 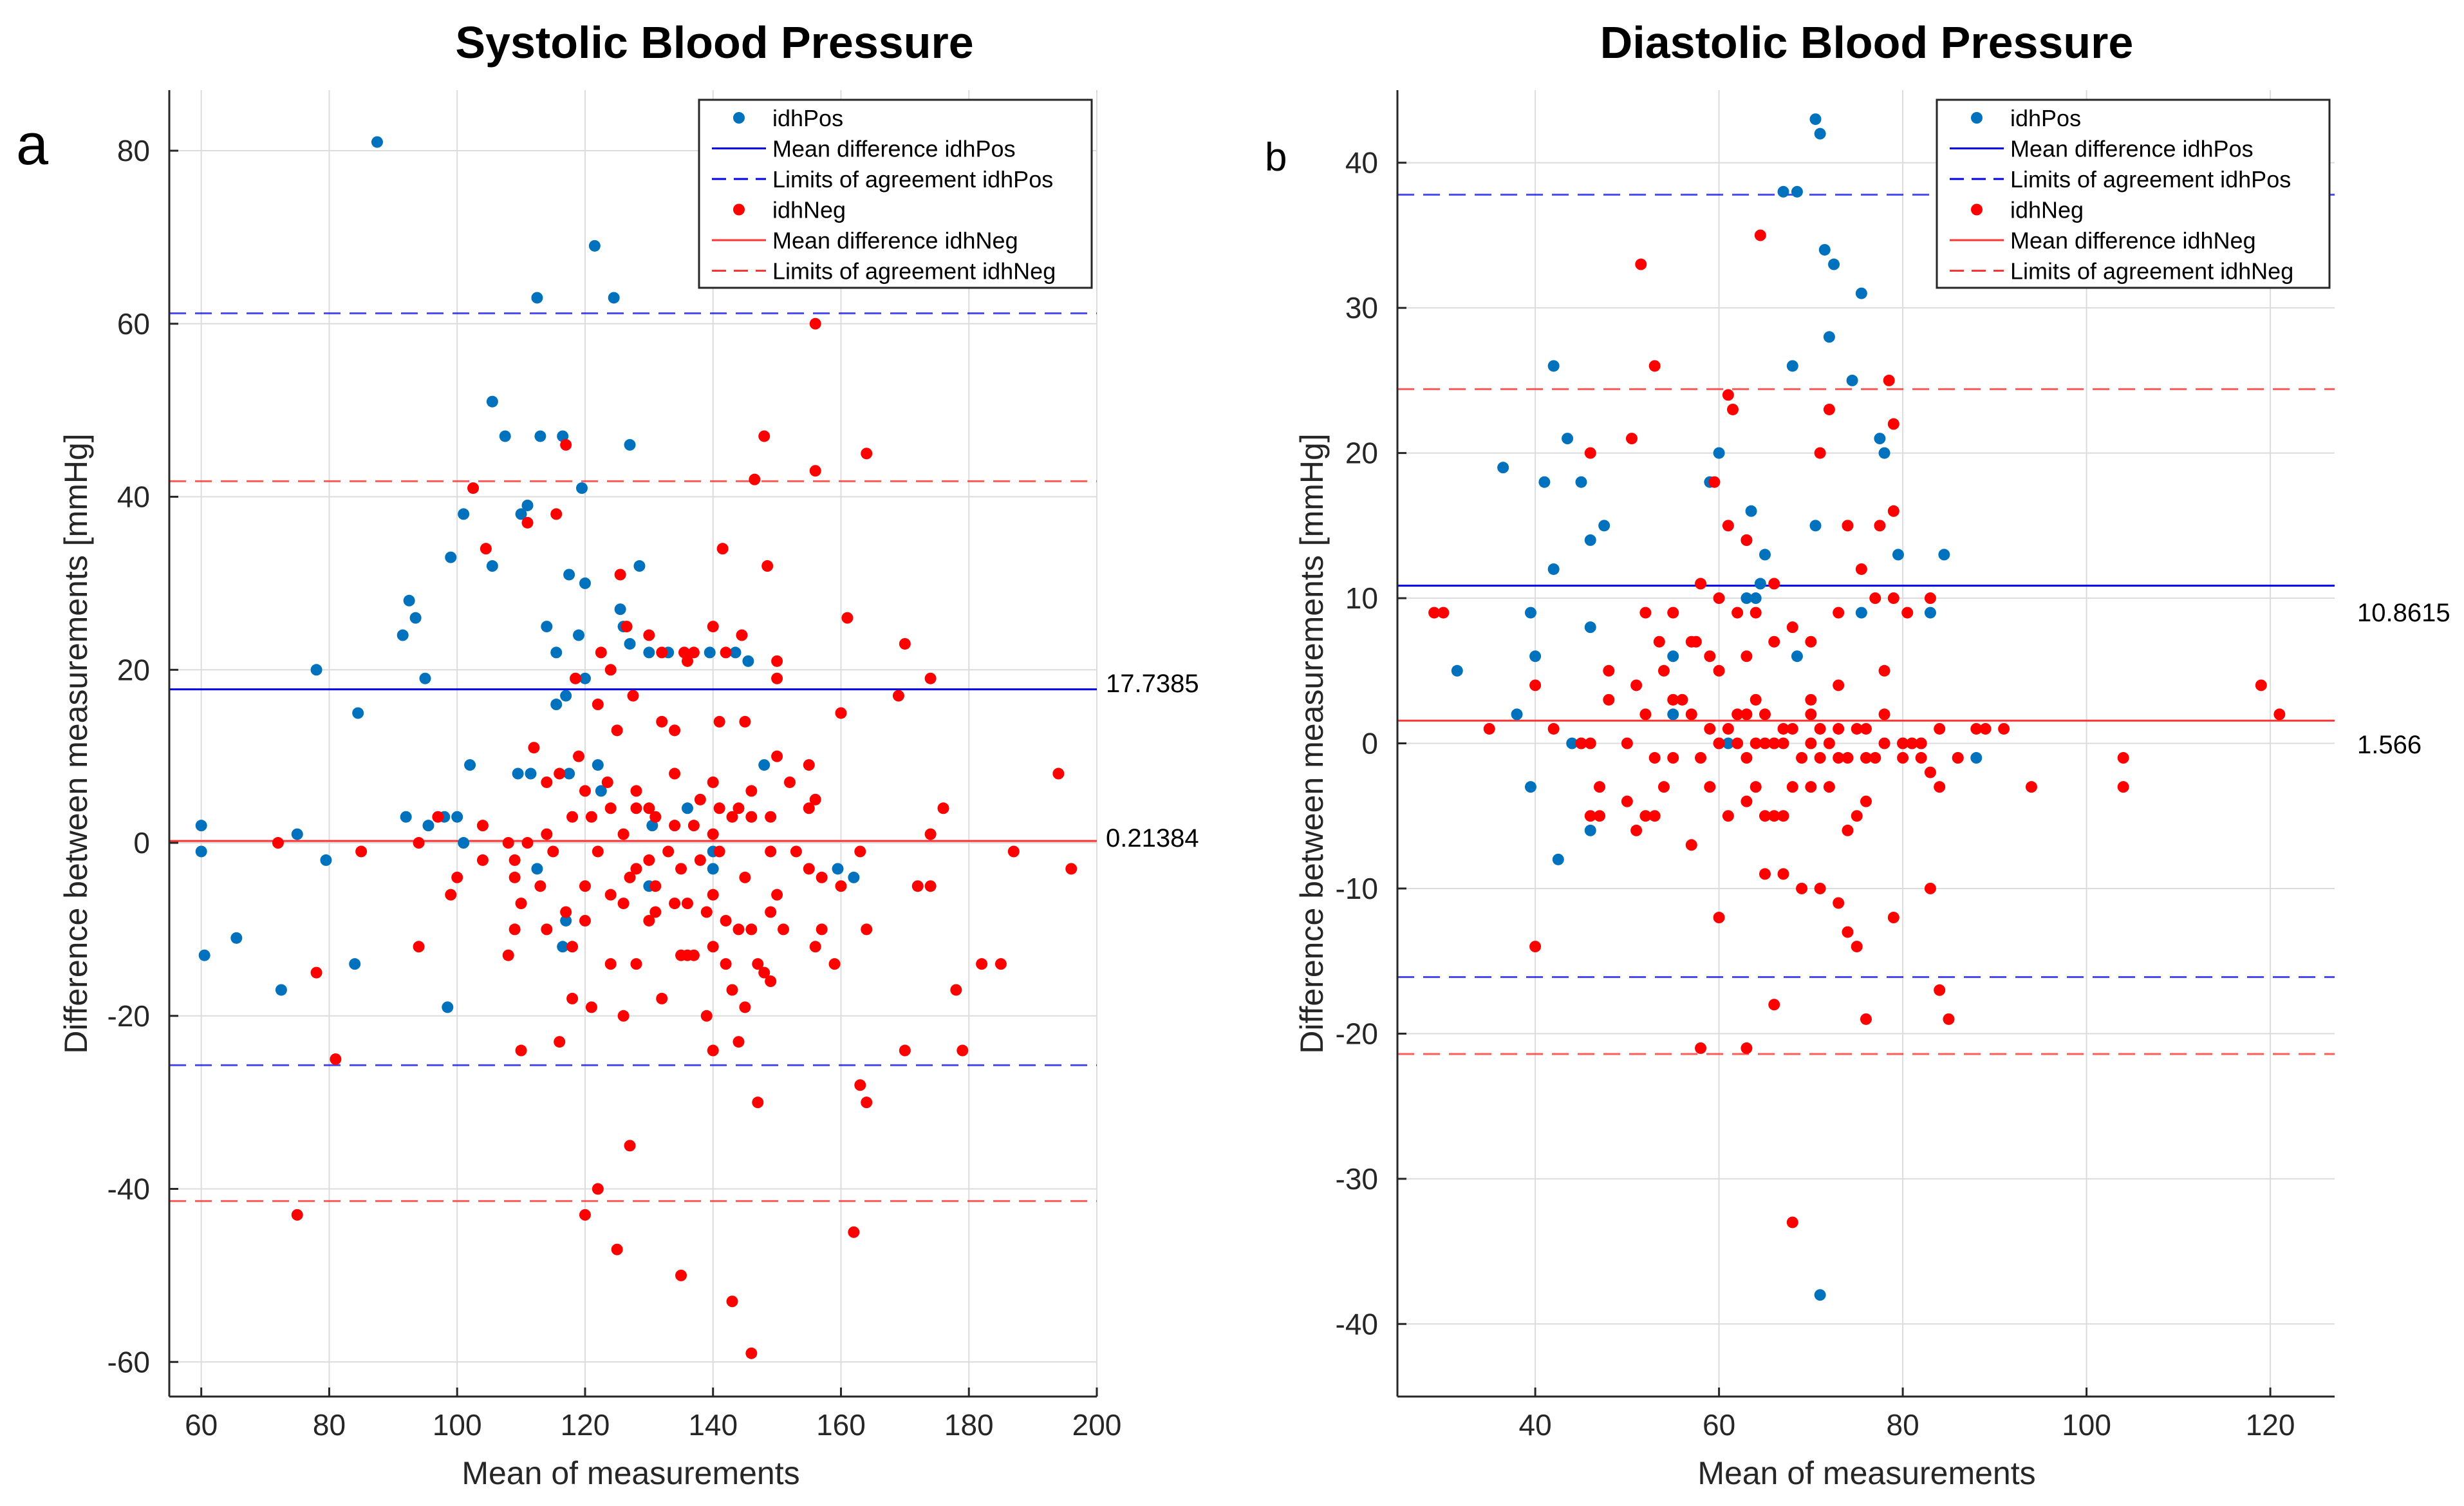 I want to click on panel-b-xlabel: Mean of measurements, so click(x=1866, y=1473).